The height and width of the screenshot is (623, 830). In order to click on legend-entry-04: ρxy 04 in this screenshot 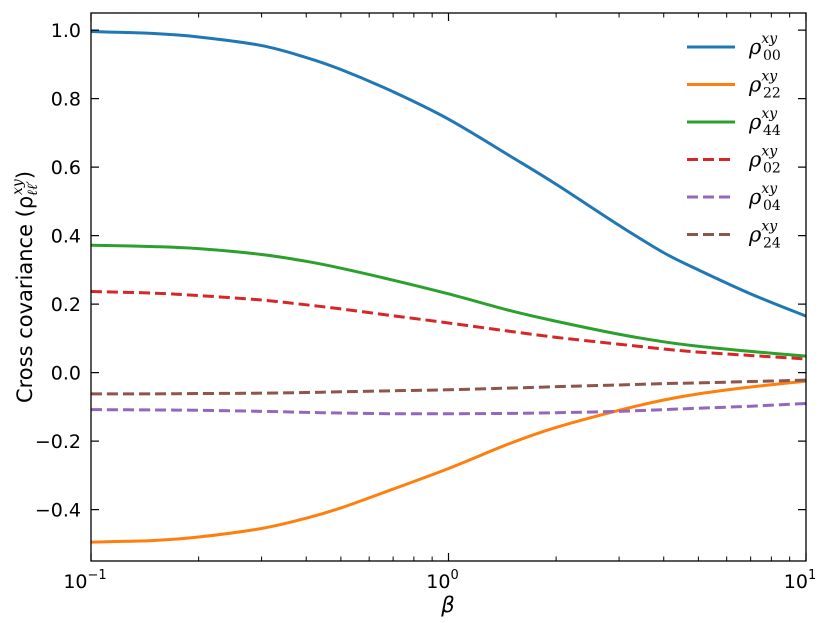, I will do `click(764, 197)`.